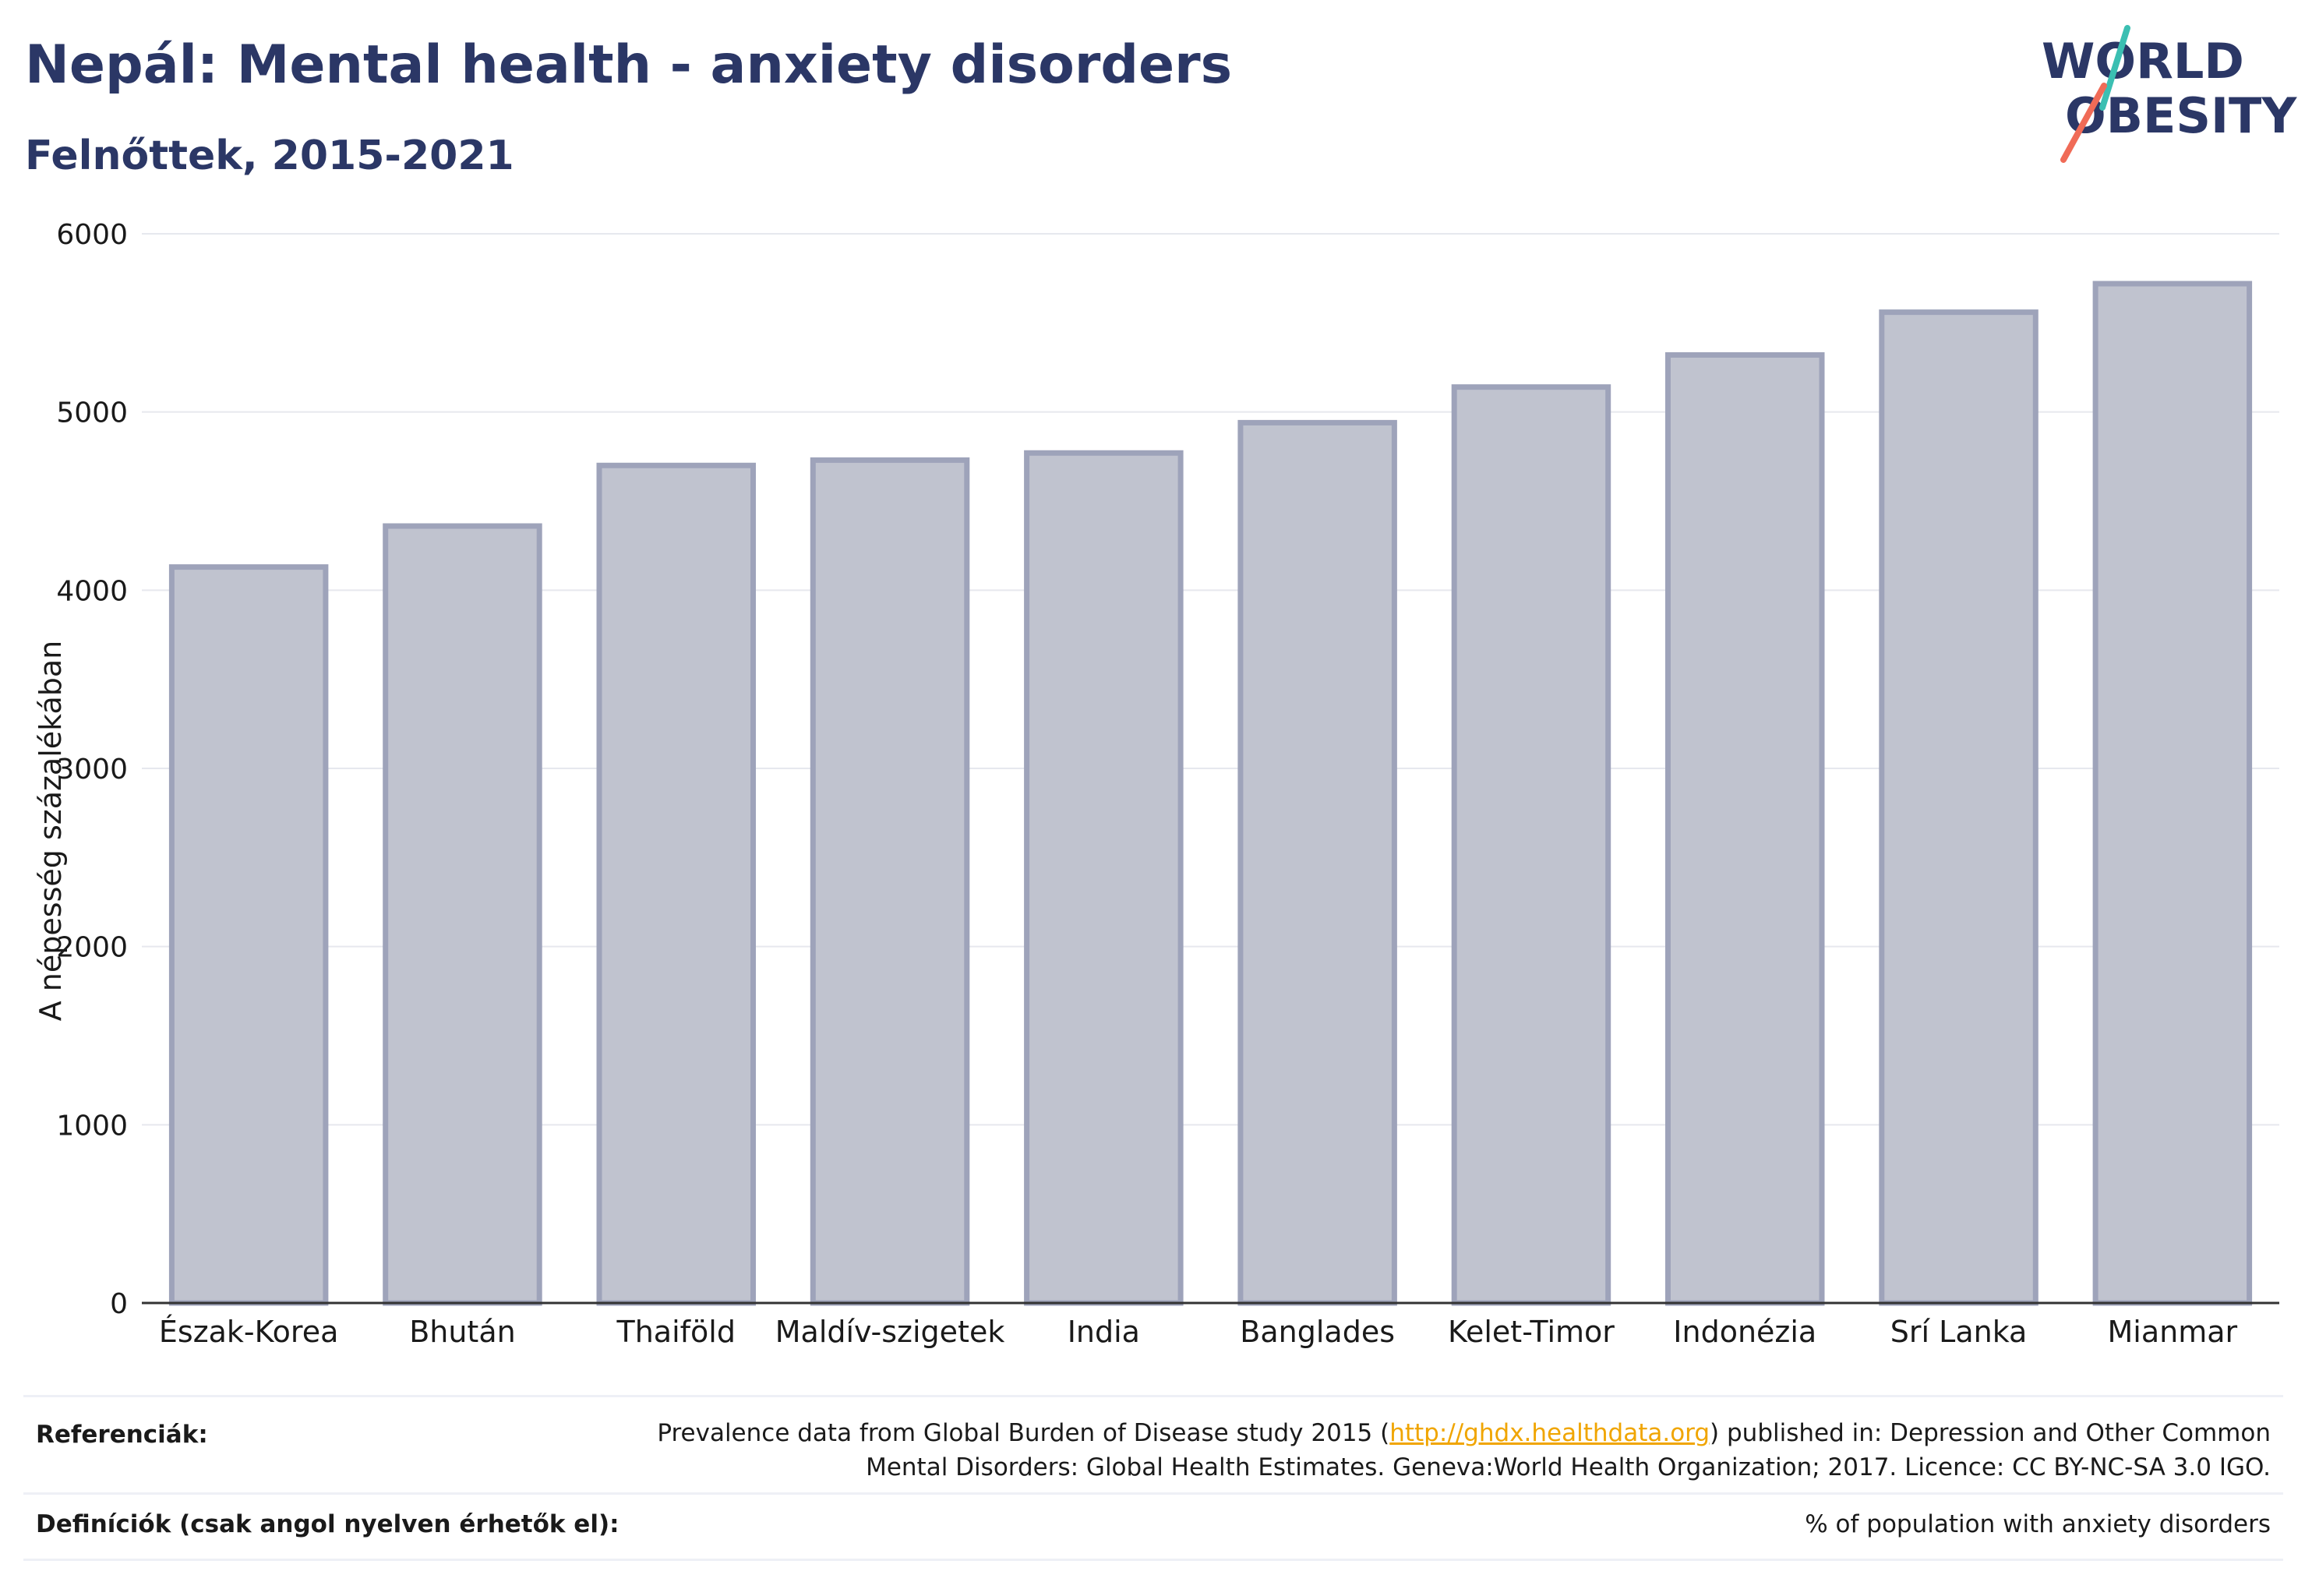 This screenshot has width=2305, height=1596. What do you see at coordinates (92, 591) in the screenshot?
I see `y-tick-label: 4000` at bounding box center [92, 591].